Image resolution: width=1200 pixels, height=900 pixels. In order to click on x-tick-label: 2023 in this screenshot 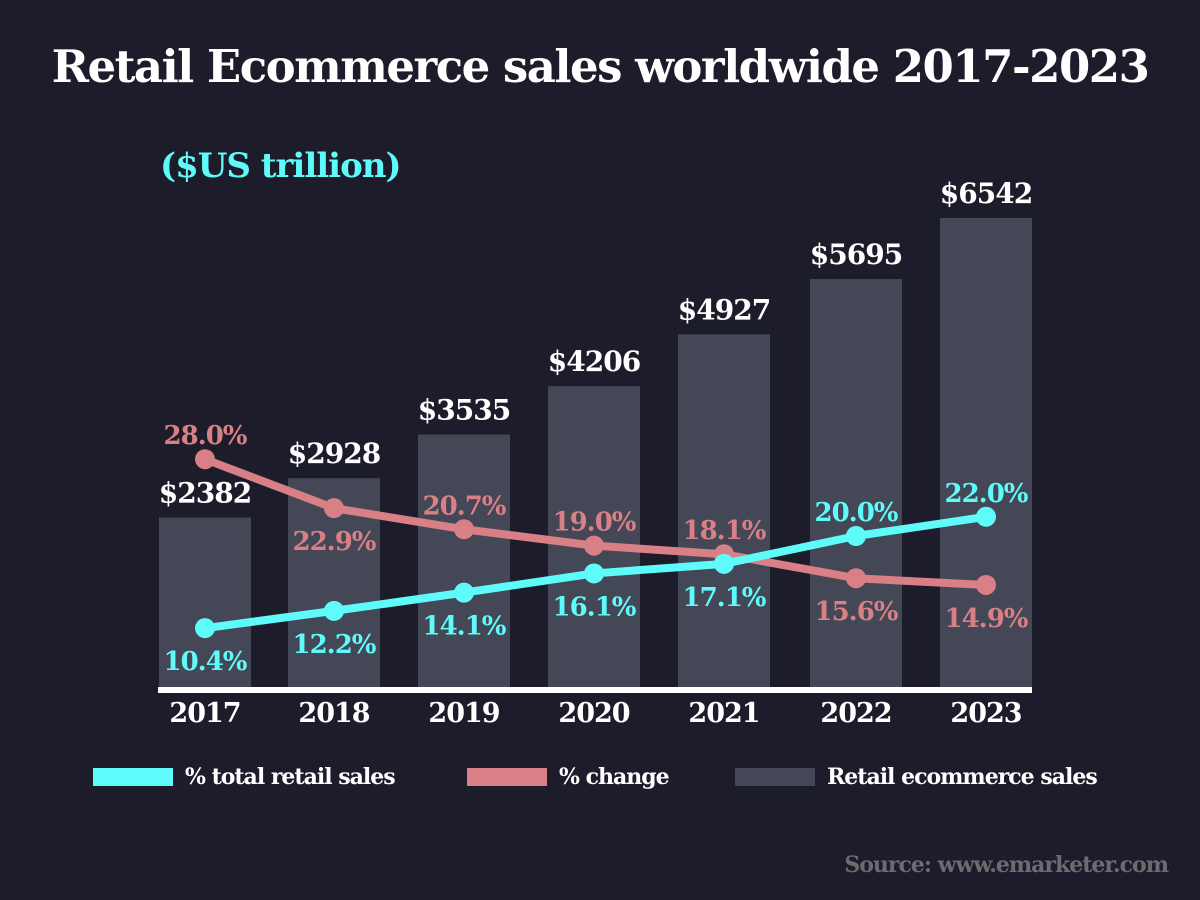, I will do `click(985, 713)`.